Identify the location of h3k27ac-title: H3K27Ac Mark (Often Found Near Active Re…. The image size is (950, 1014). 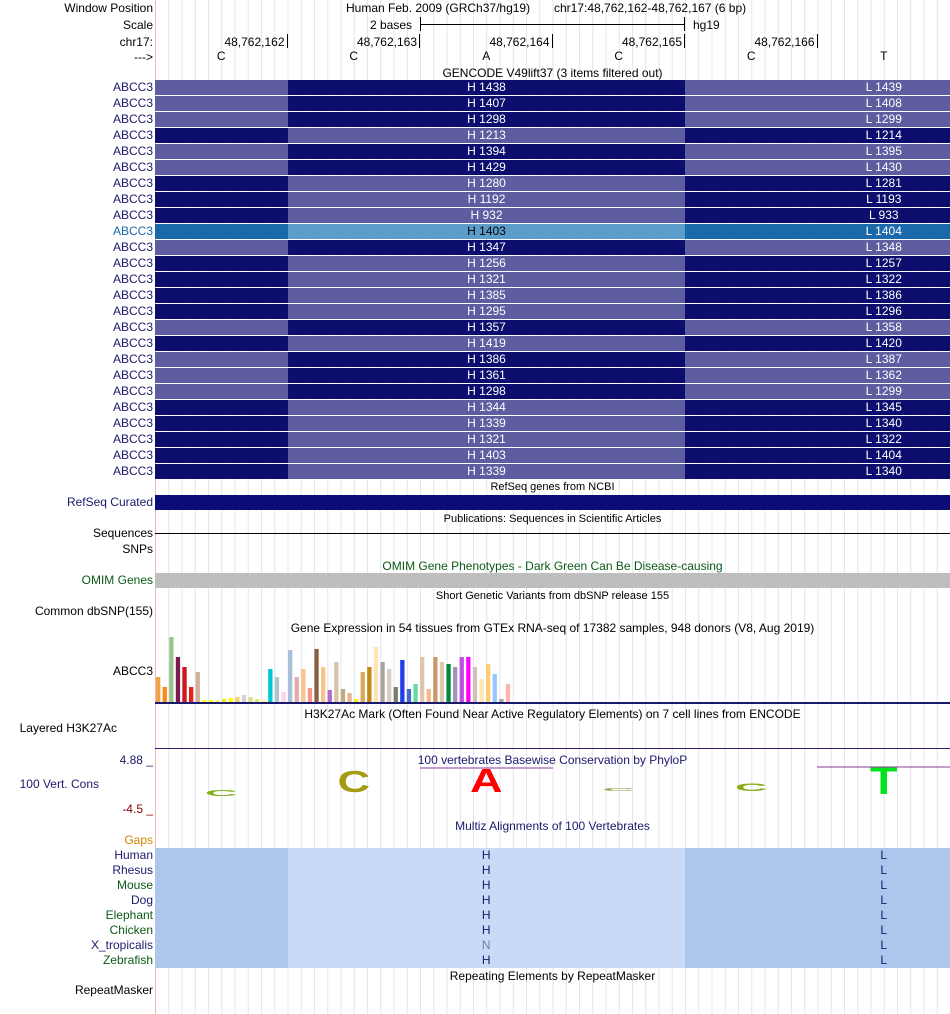
(552, 714).